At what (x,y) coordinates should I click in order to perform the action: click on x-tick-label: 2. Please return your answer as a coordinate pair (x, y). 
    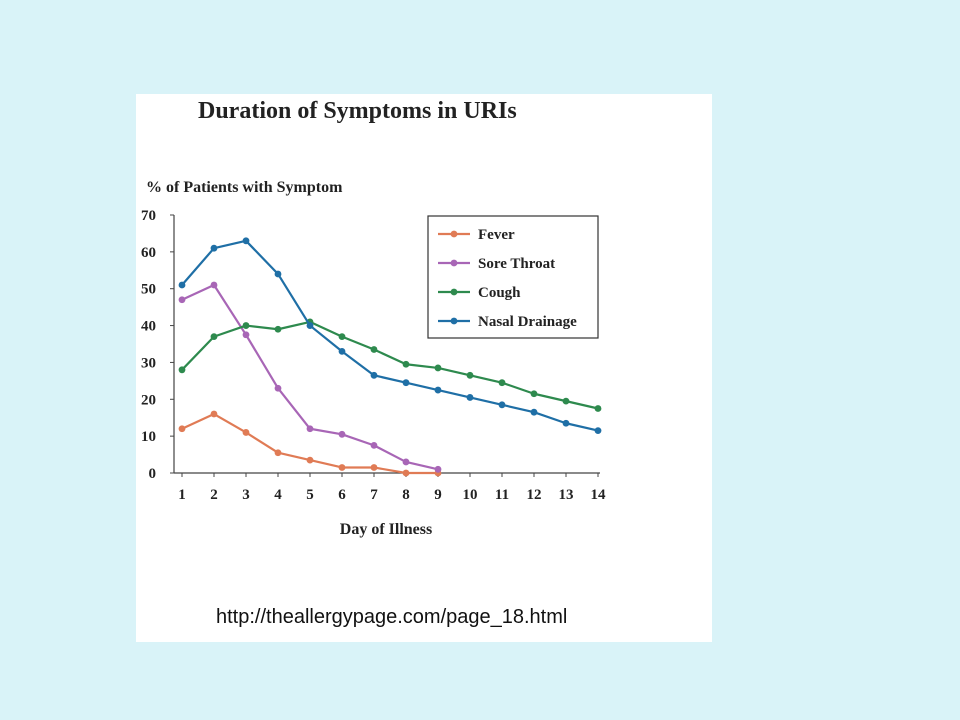
    Looking at the image, I should click on (214, 495).